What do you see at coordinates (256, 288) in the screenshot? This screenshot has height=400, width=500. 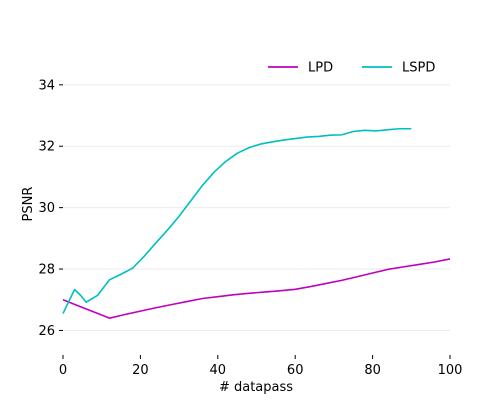 I see `series-line-lpd` at bounding box center [256, 288].